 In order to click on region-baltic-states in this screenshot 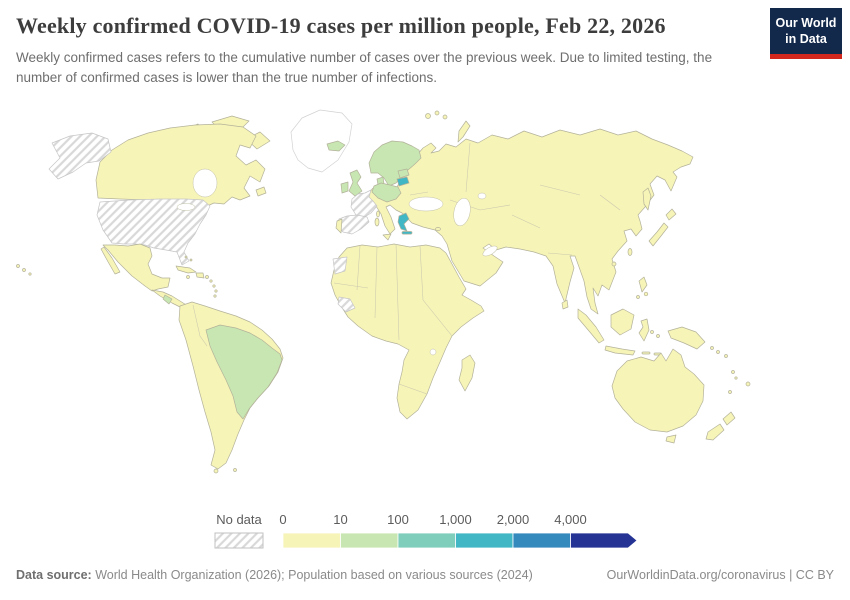, I will do `click(403, 173)`.